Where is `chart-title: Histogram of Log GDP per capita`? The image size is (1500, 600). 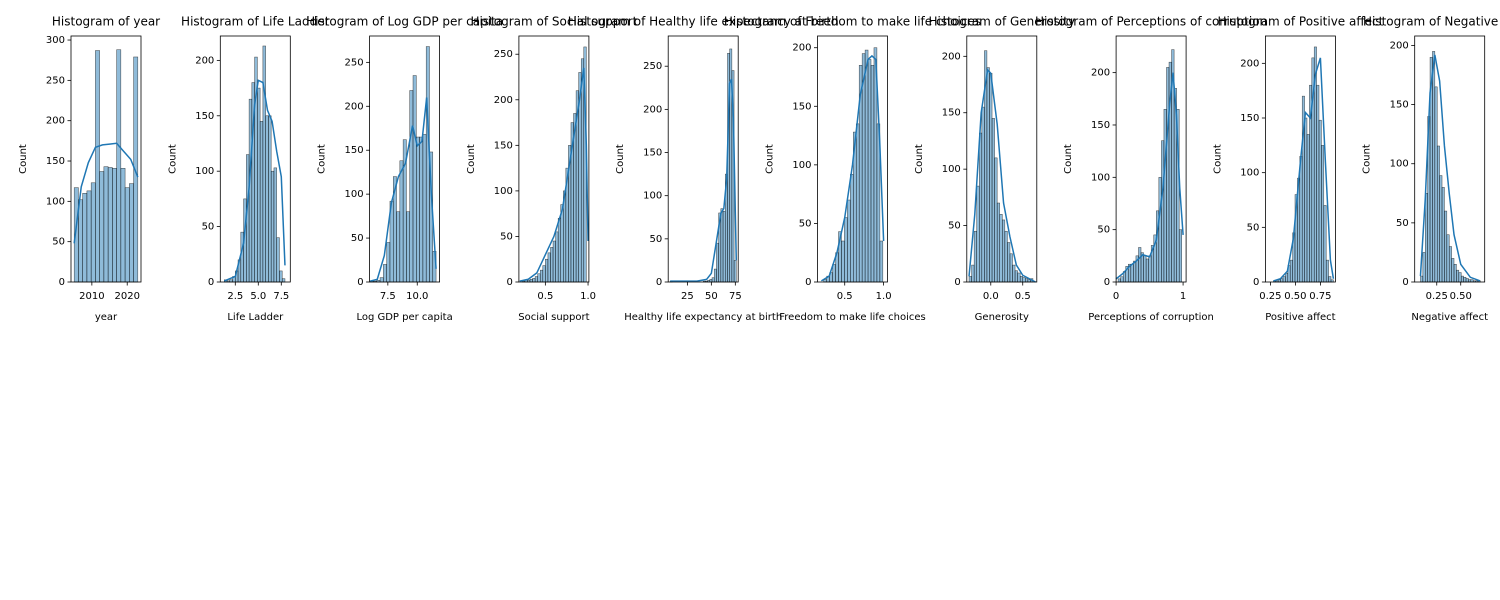
chart-title: Histogram of Log GDP per capita is located at coordinates (404, 22).